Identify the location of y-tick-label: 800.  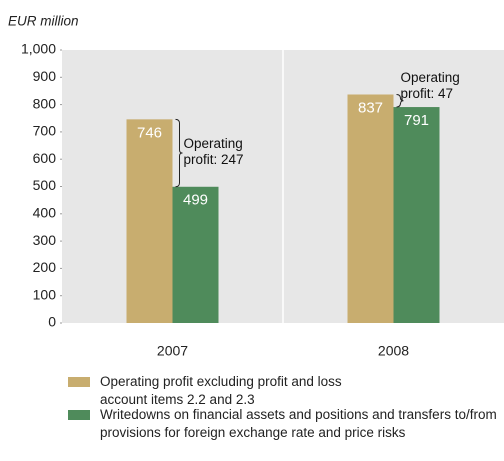
(45, 103).